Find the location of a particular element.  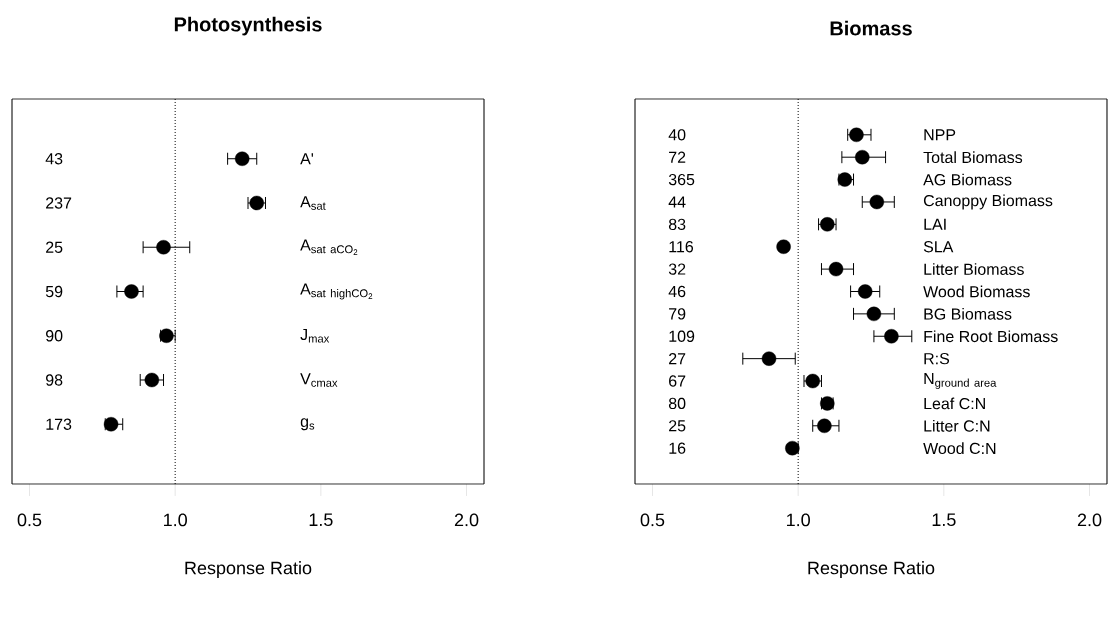

y-tick-label: V$_{cmax}$ is located at coordinates (319, 380).